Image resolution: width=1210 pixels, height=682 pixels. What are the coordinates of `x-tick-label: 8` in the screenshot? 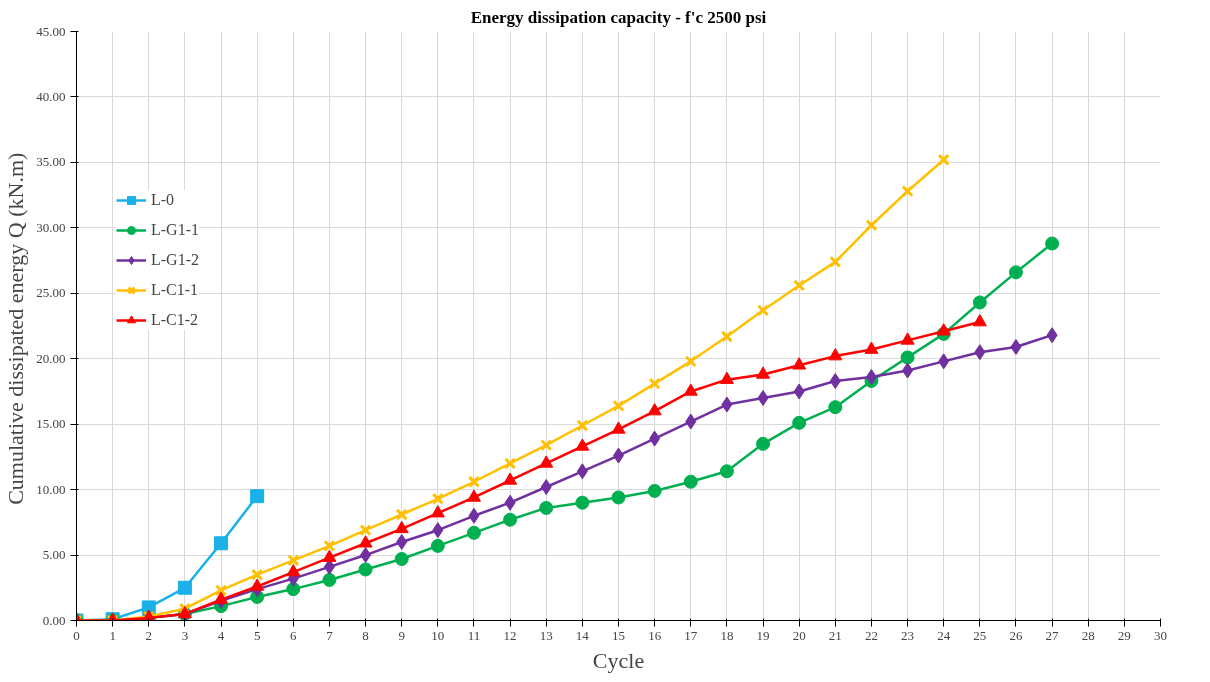 It's located at (365, 635).